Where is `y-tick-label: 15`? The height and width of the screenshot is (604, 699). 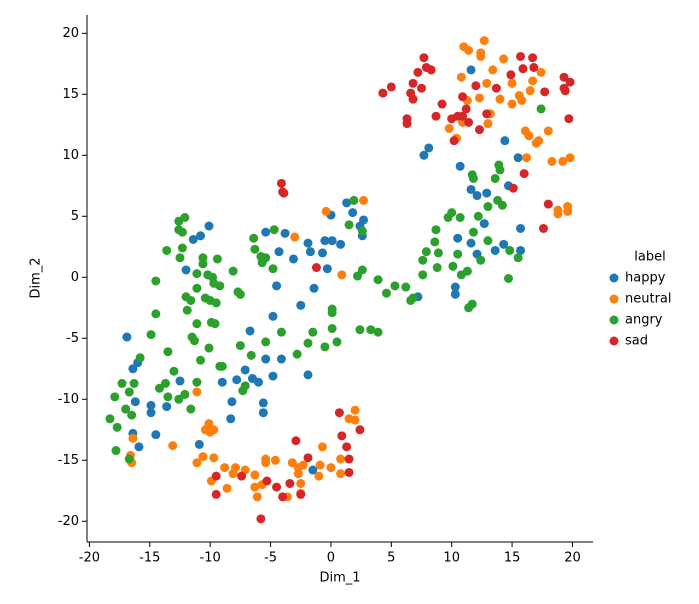
y-tick-label: 15 is located at coordinates (70, 94).